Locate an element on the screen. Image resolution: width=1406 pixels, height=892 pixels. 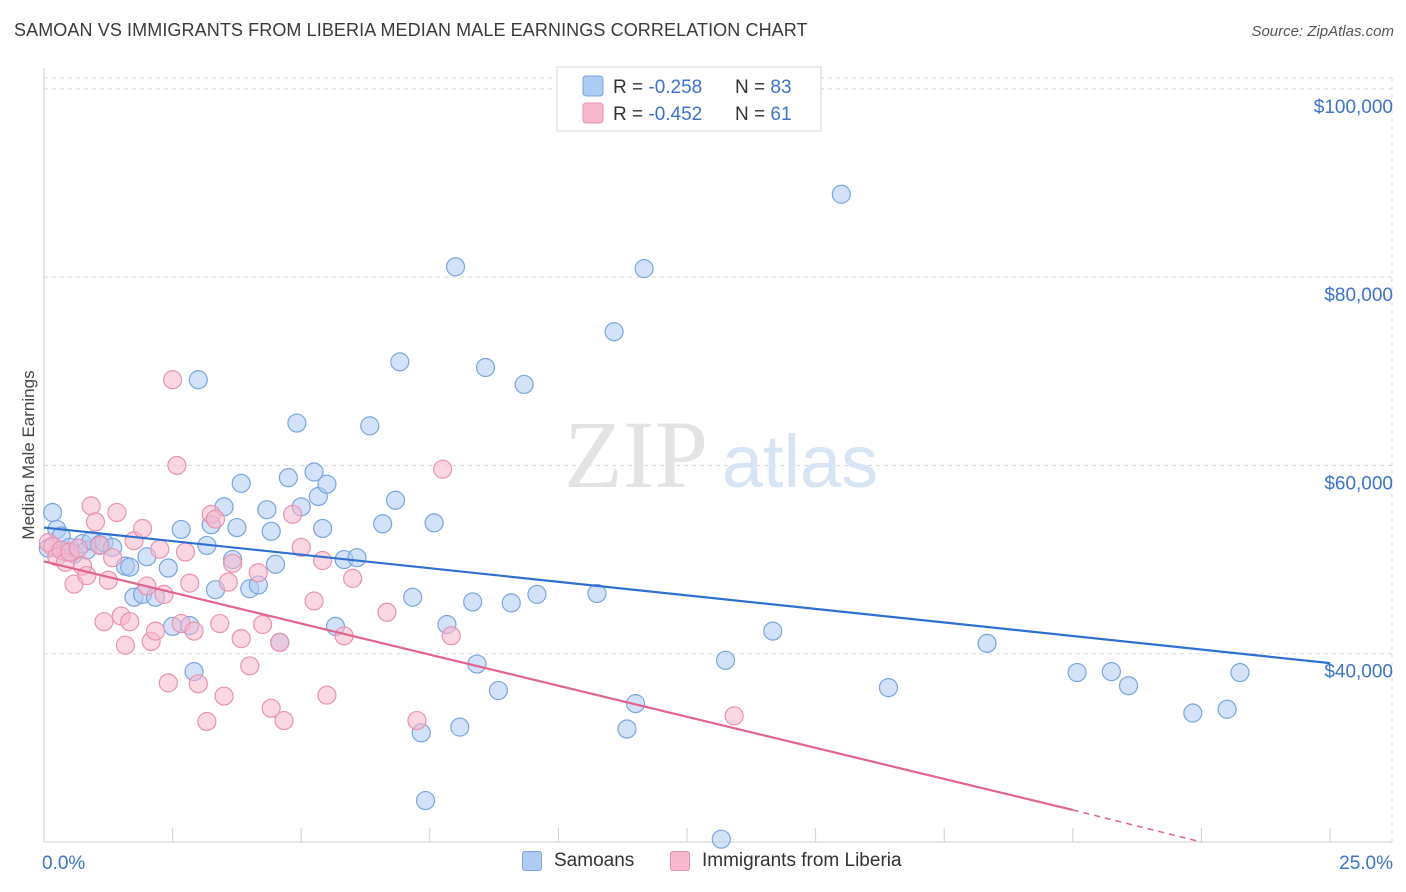
legend-r-value-1: -0.258 is located at coordinates (675, 87).